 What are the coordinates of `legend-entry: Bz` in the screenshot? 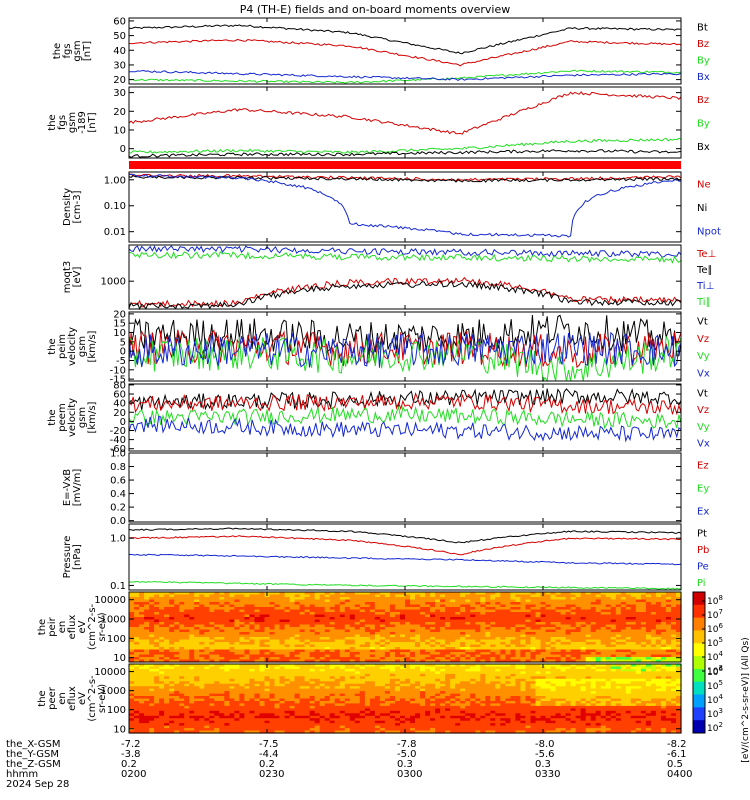 It's located at (703, 100).